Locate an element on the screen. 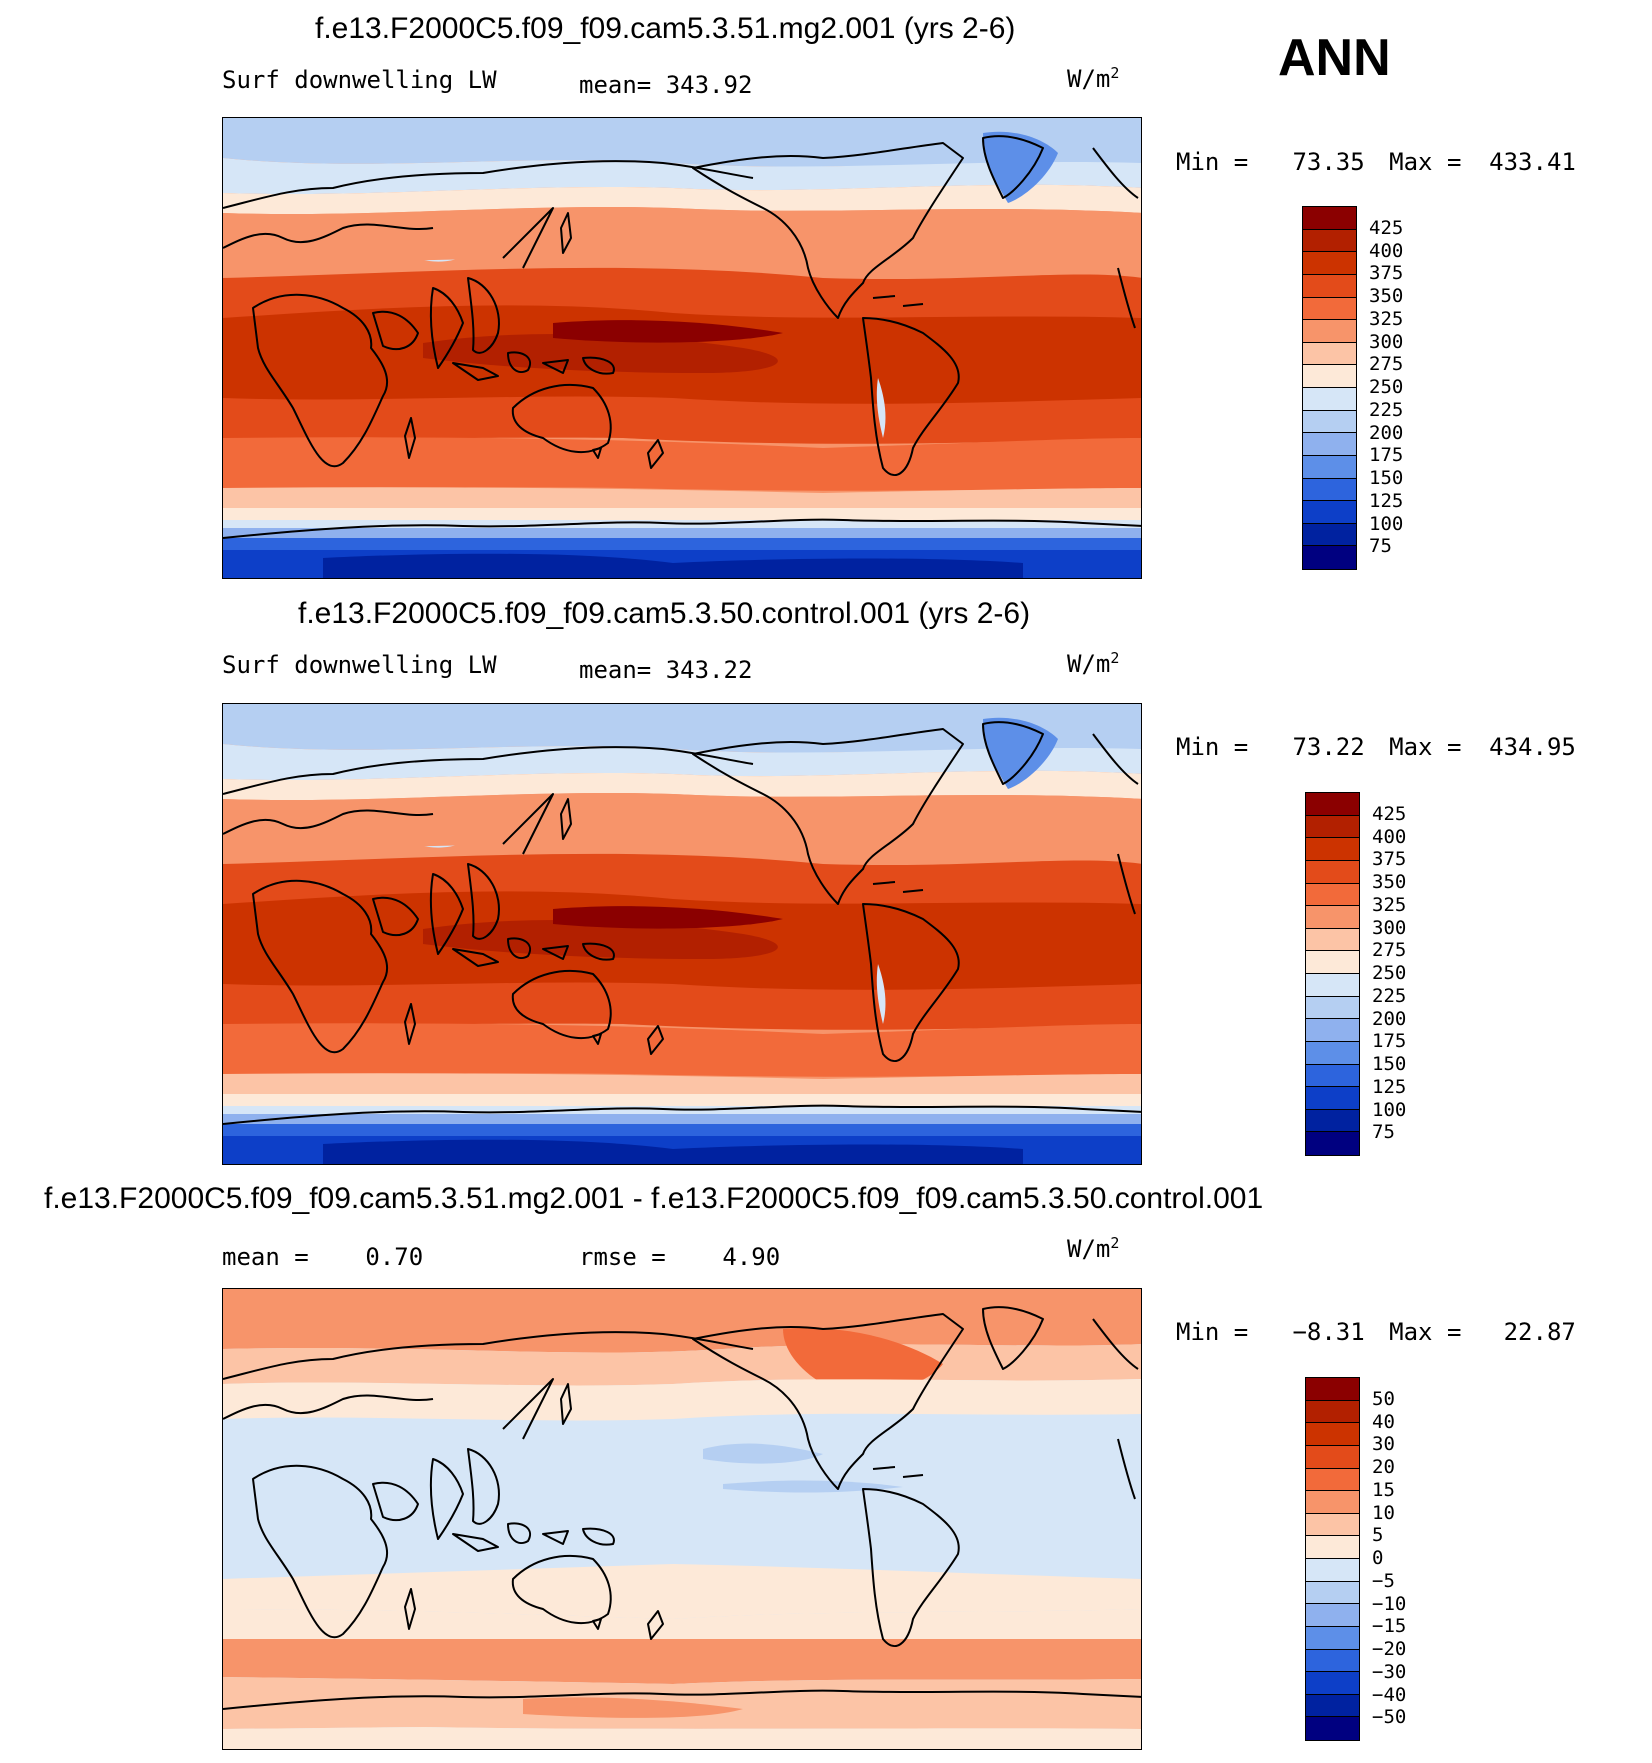 This screenshot has width=1652, height=1763. max-value: 434.95 is located at coordinates (1532, 747).